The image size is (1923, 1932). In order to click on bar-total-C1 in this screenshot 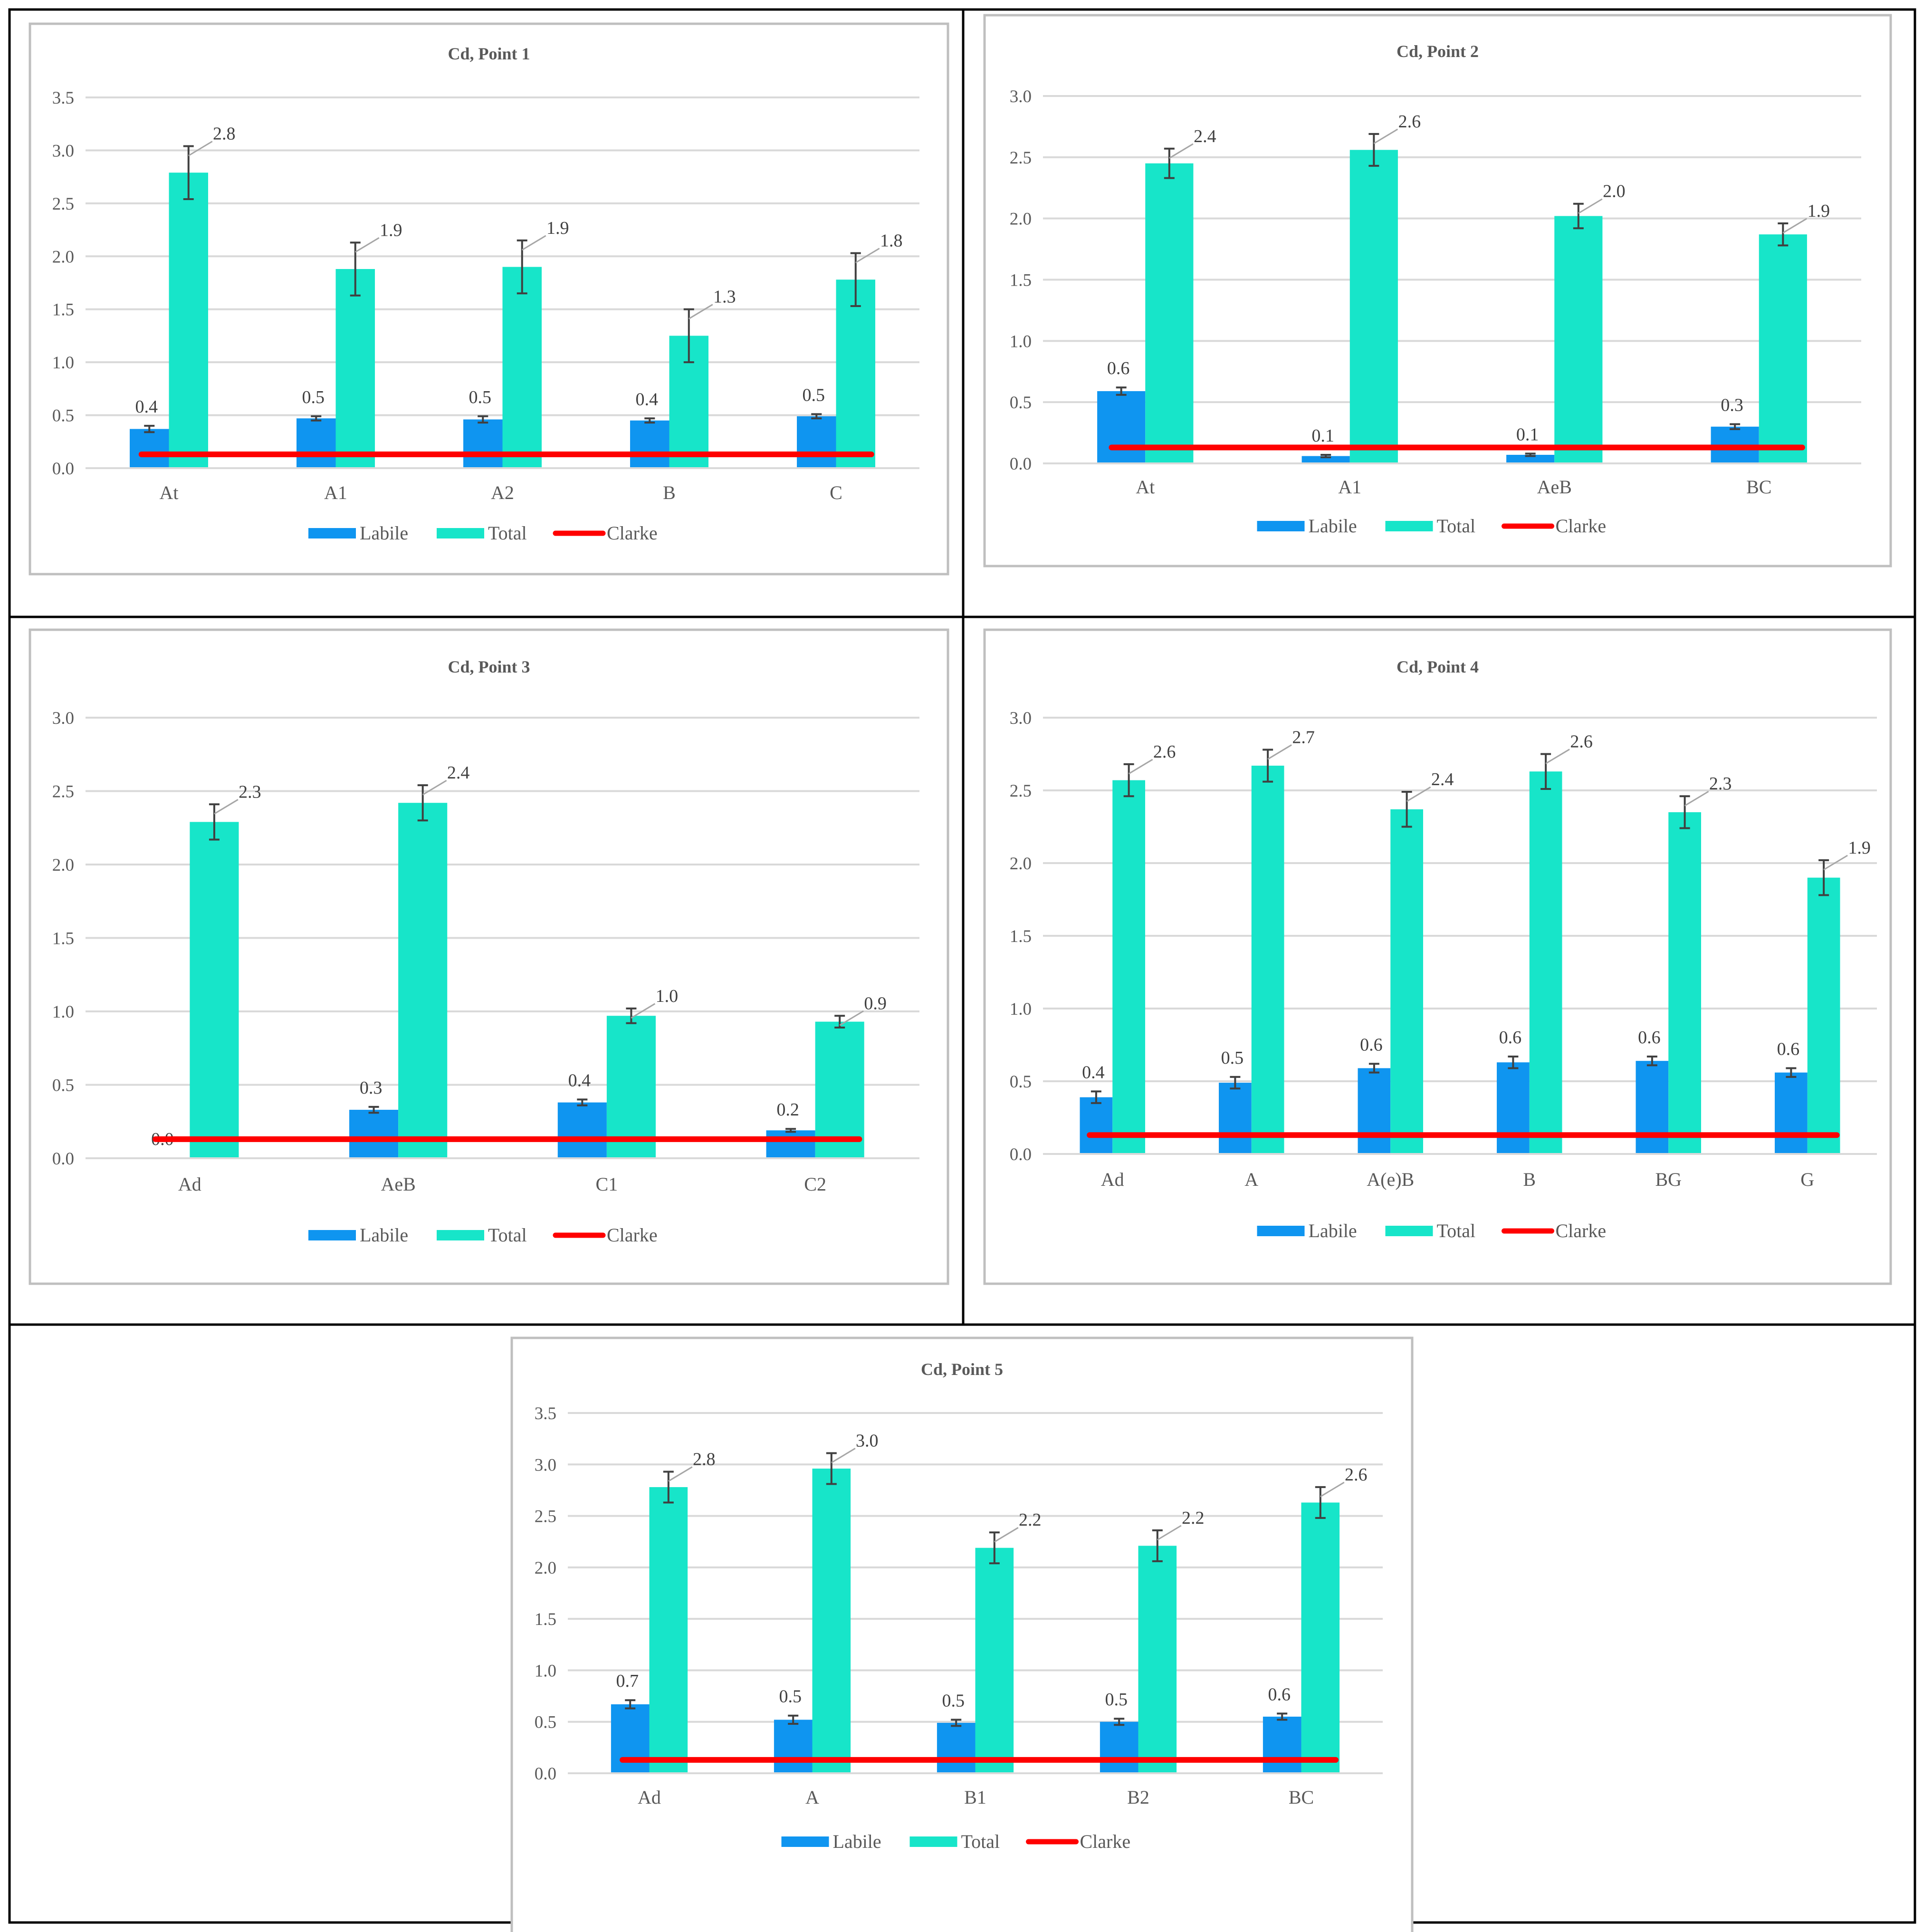, I will do `click(631, 1087)`.